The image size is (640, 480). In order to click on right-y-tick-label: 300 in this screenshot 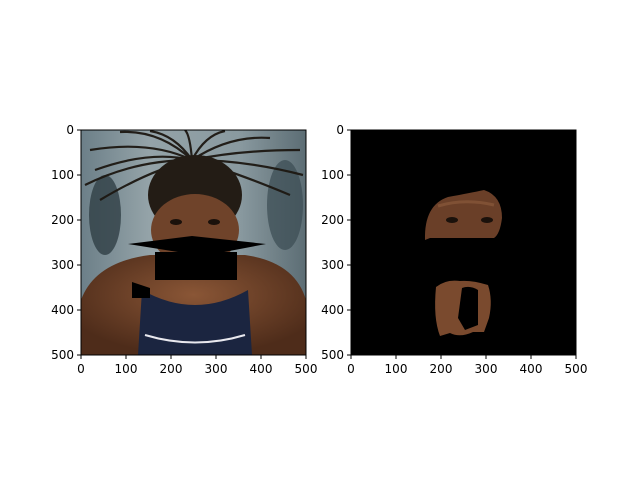, I will do `click(332, 265)`.